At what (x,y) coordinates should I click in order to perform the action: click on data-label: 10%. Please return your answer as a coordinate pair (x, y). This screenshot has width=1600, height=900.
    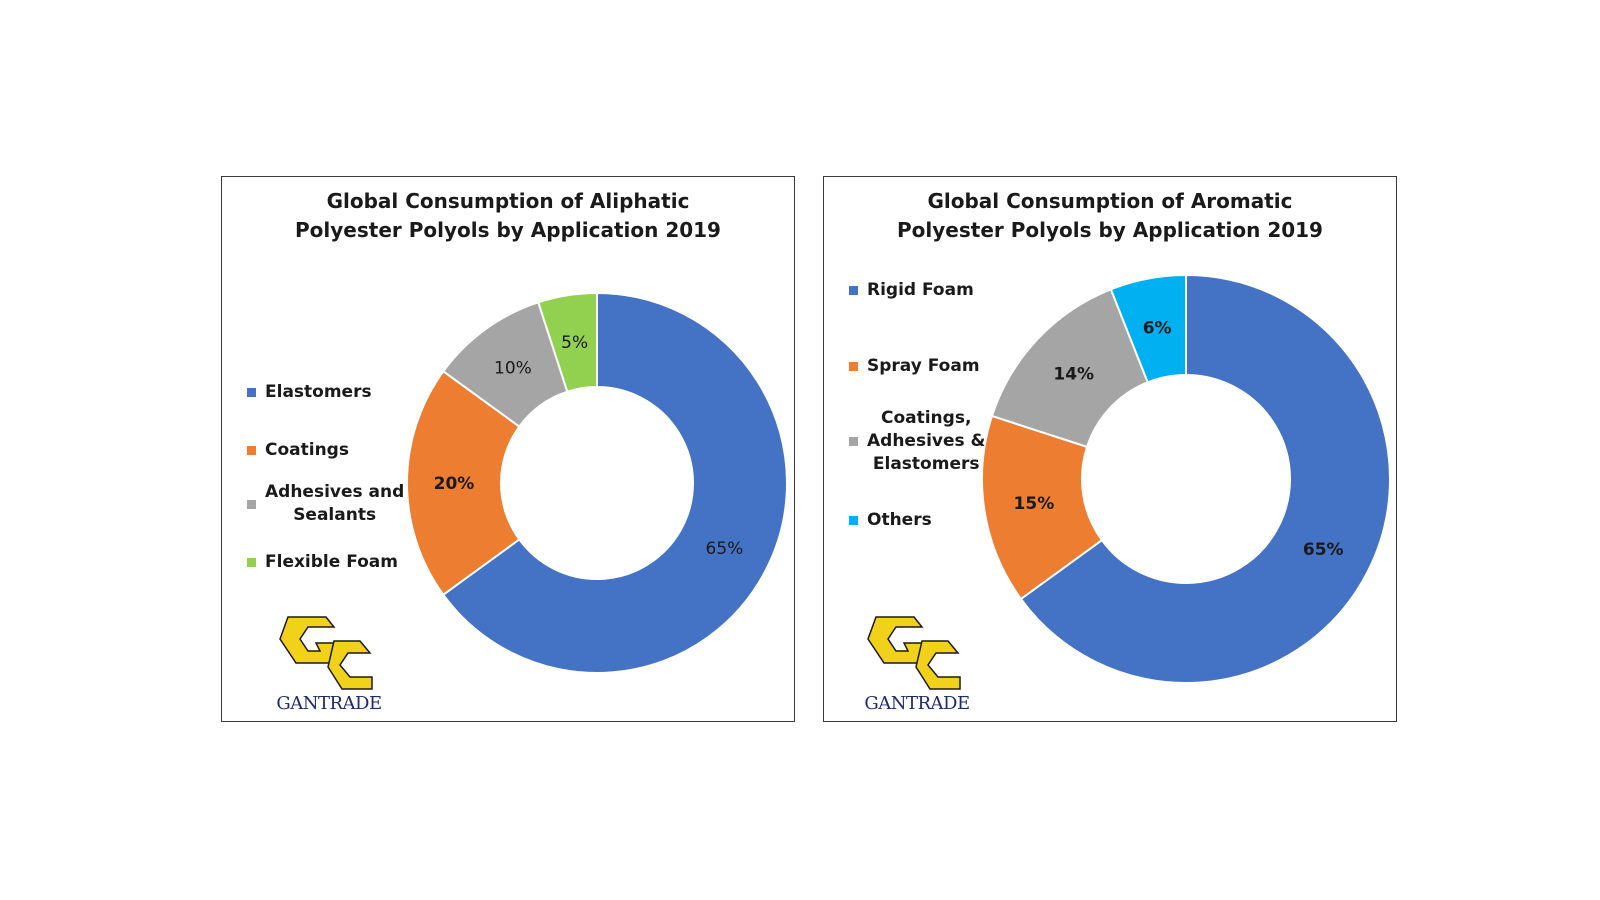
    Looking at the image, I should click on (513, 368).